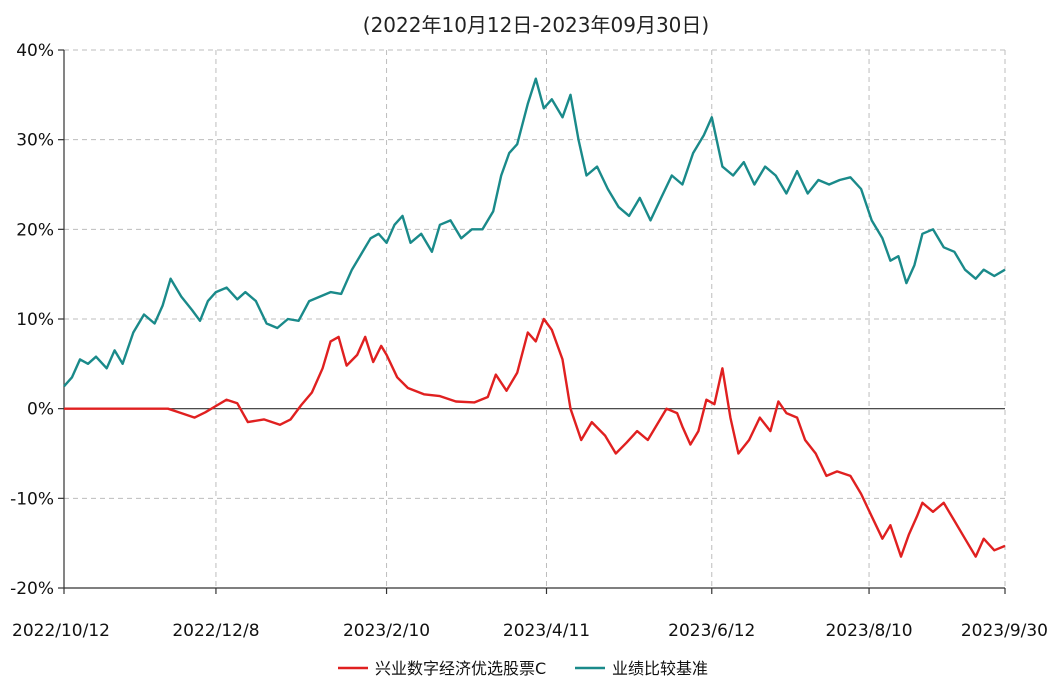 Image resolution: width=1052 pixels, height=680 pixels. Describe the element at coordinates (32, 589) in the screenshot. I see `y-tick-label: -20%` at that location.